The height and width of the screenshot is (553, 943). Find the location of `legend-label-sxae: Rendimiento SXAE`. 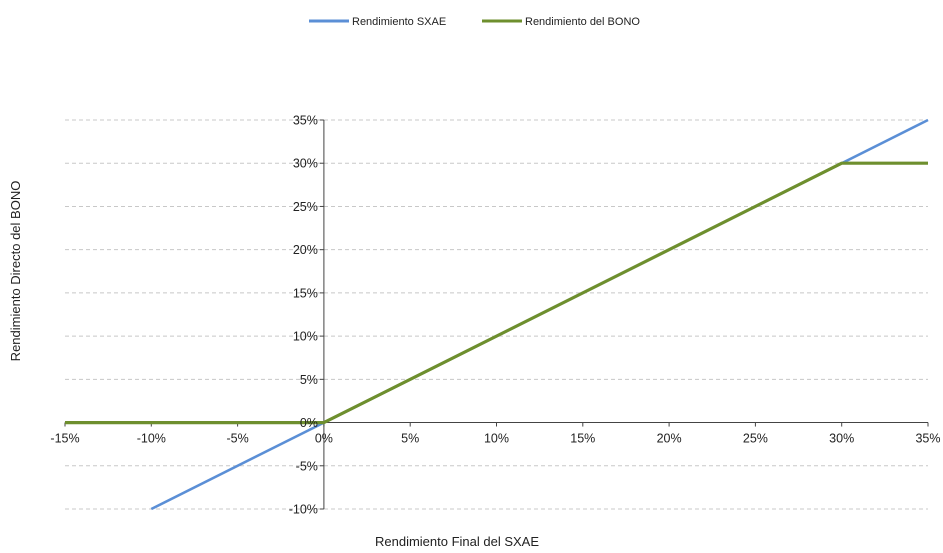

legend-label-sxae: Rendimiento SXAE is located at coordinates (399, 22).